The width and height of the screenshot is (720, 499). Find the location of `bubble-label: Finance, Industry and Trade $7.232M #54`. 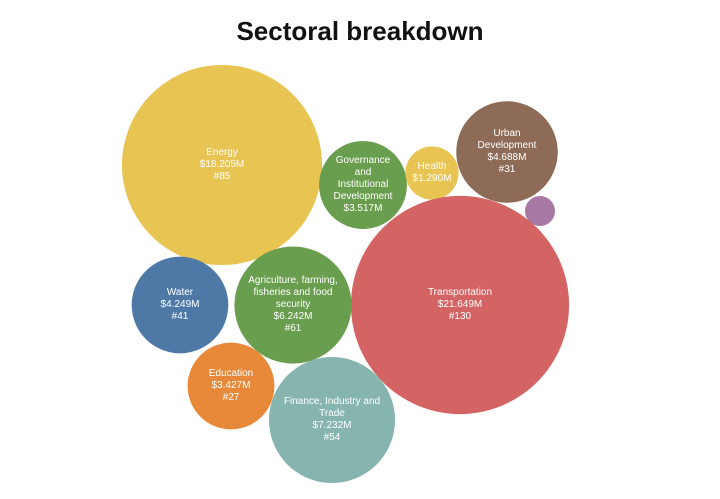

bubble-label: Finance, Industry and Trade $7.232M #54 is located at coordinates (332, 420).